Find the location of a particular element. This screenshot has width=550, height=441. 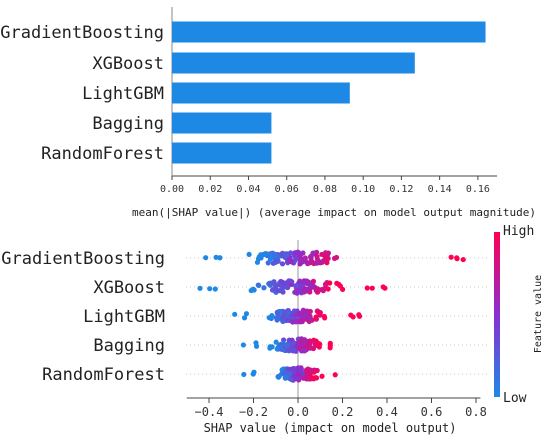

bee-x-tick-label: 0.0 is located at coordinates (298, 412).